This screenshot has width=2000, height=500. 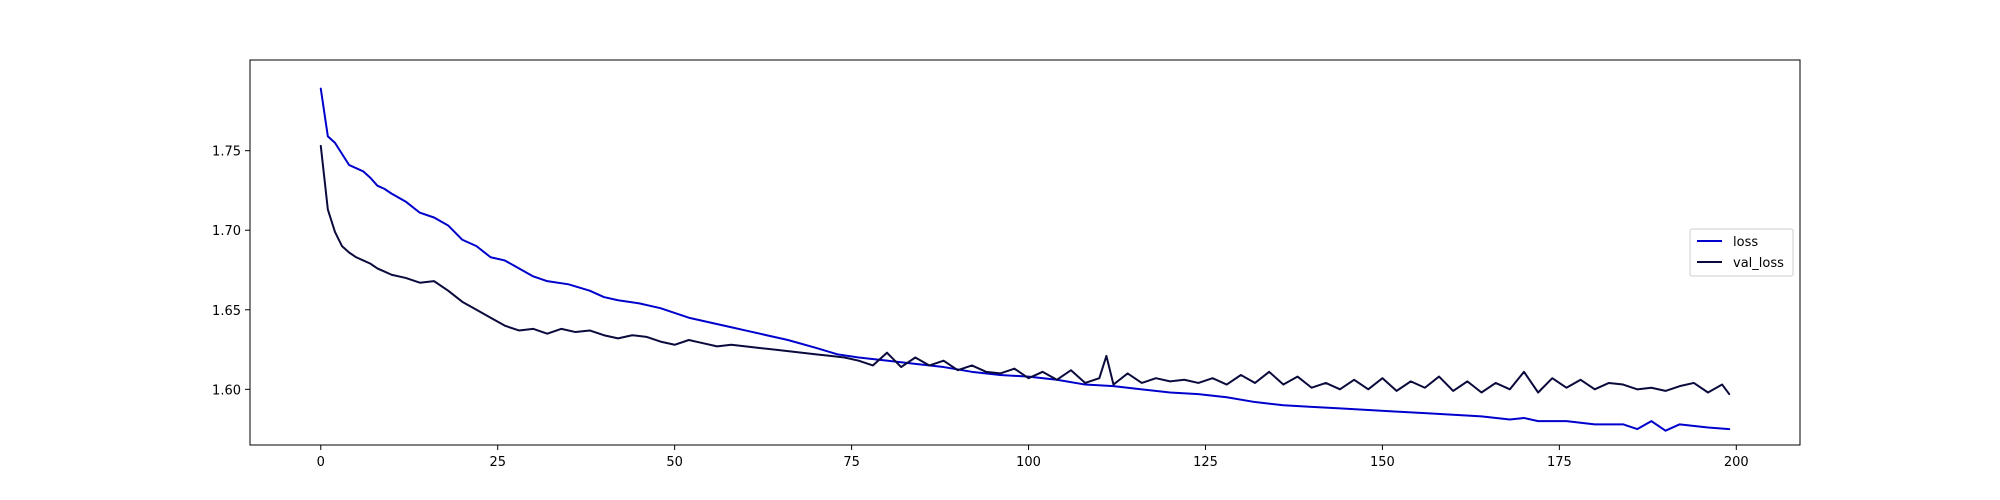 What do you see at coordinates (226, 311) in the screenshot?
I see `y-tick-label-1.65: 1.65` at bounding box center [226, 311].